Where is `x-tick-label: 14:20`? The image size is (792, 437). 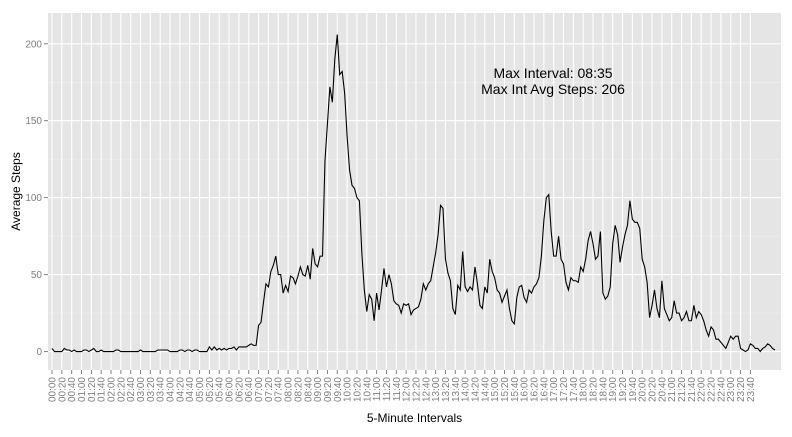 x-tick-label: 14:20 is located at coordinates (475, 389).